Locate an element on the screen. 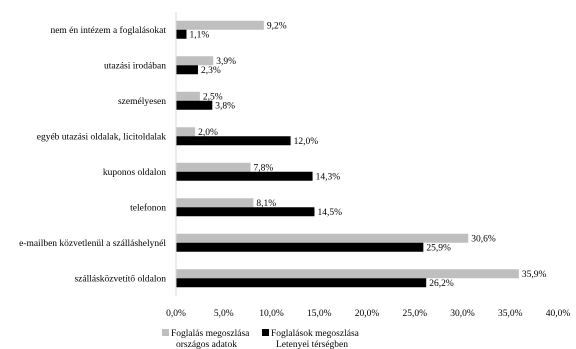 This screenshot has width=576, height=349. legend-label: Foglalás megoszlása is located at coordinates (210, 334).